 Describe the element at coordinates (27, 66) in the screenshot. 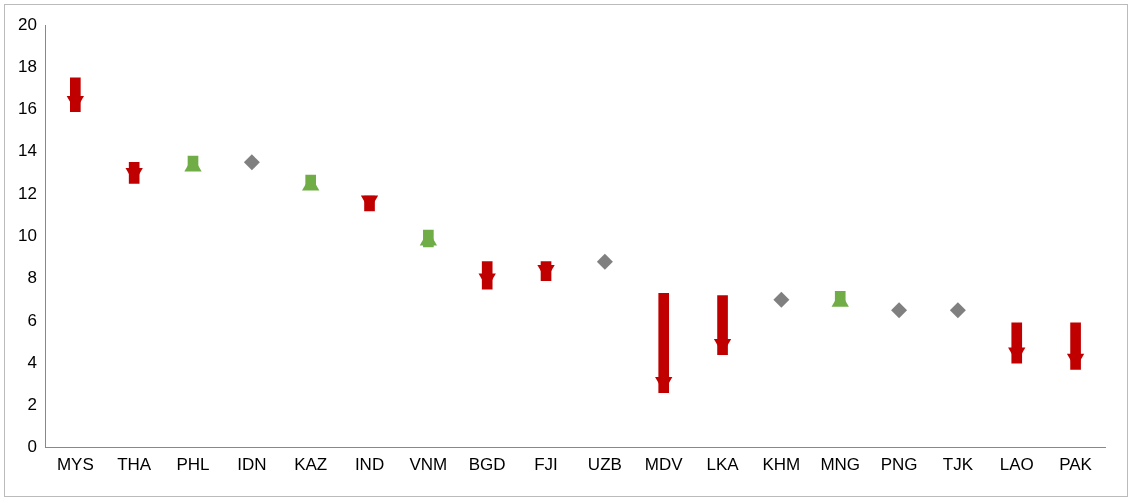

I see `y-tick-label: 18` at that location.